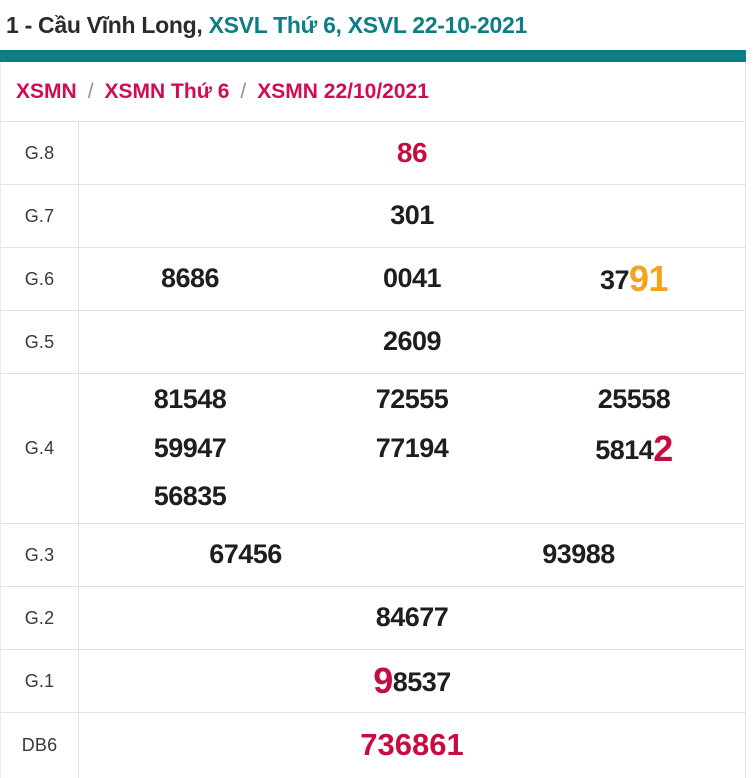 Image resolution: width=754 pixels, height=778 pixels. Describe the element at coordinates (634, 398) in the screenshot. I see `prize-value: 25558` at that location.